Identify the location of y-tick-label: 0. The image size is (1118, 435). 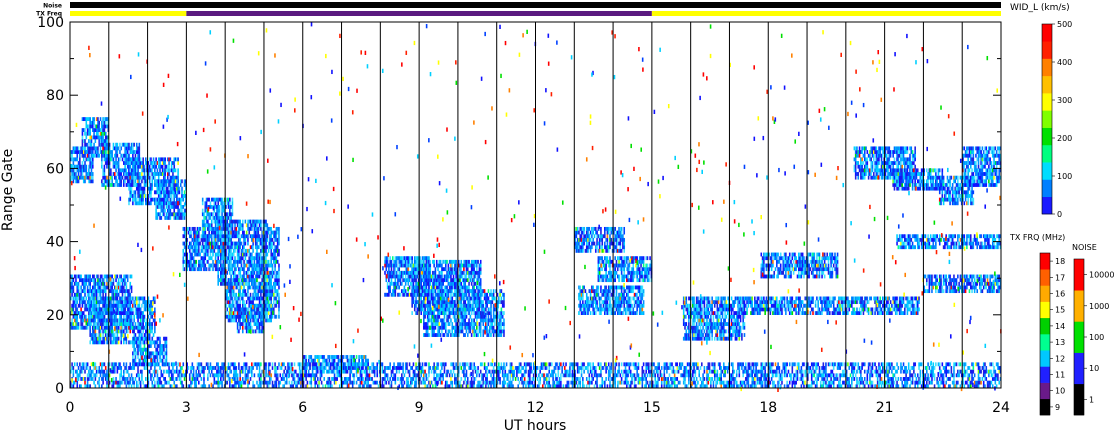
(59, 389).